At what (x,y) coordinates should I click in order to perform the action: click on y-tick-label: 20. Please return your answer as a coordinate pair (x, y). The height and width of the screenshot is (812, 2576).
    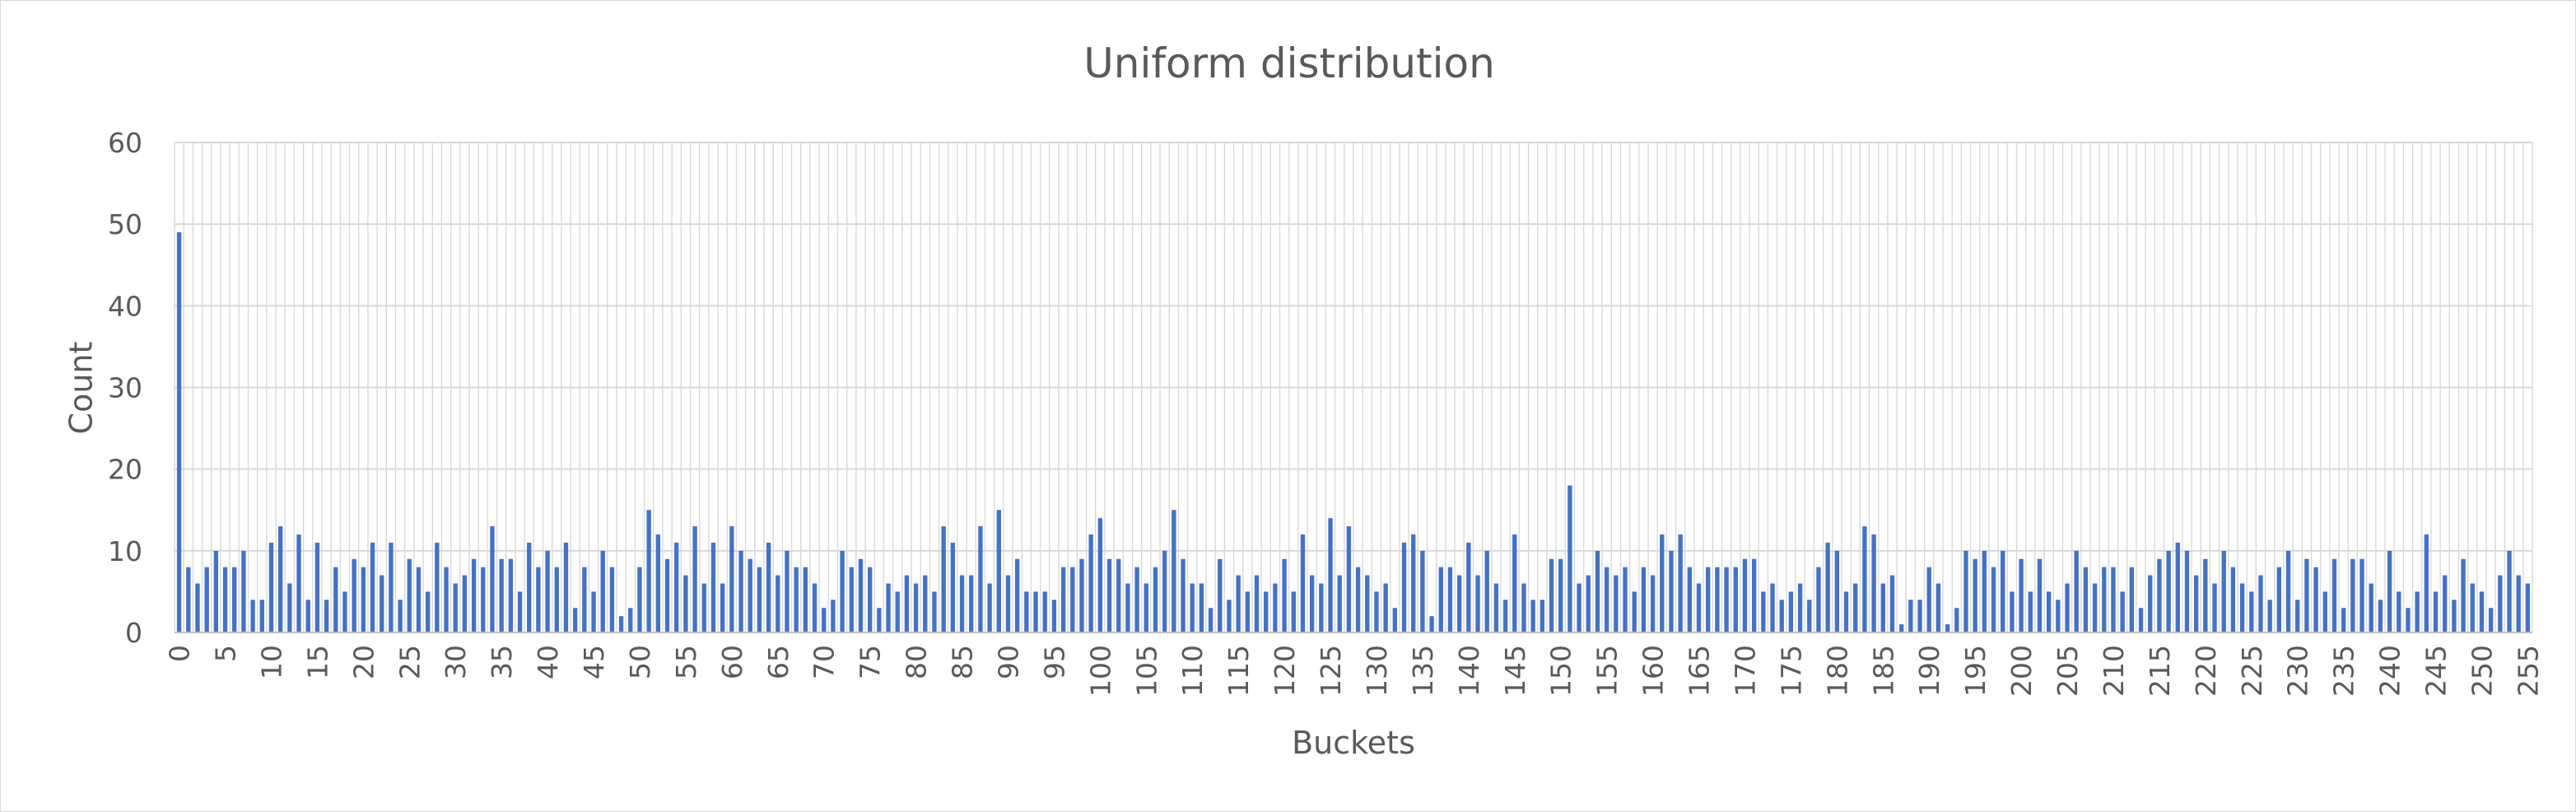
    Looking at the image, I should click on (125, 470).